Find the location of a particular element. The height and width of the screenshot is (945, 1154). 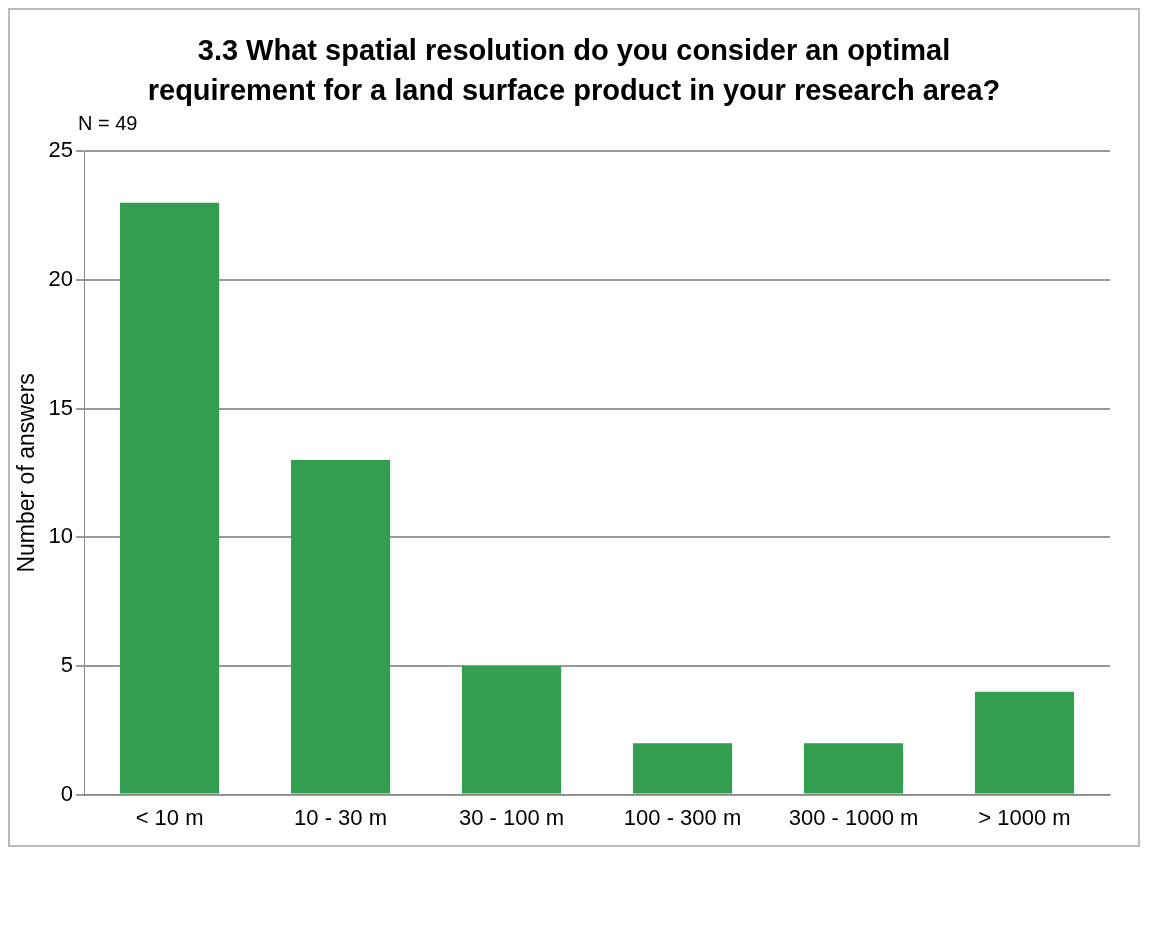

x-tick-label: 30 - 100 m is located at coordinates (511, 817).